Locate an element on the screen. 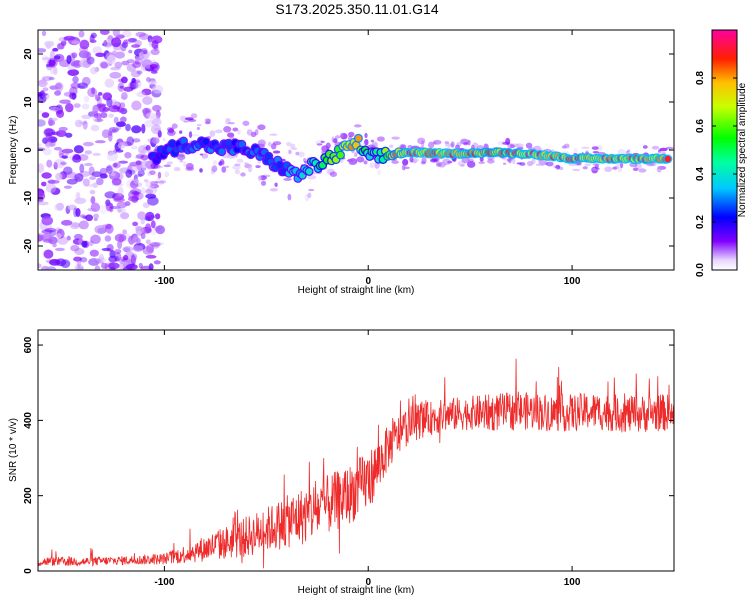 The height and width of the screenshot is (600, 750). snr-y-tick-label: 0 is located at coordinates (28, 571).